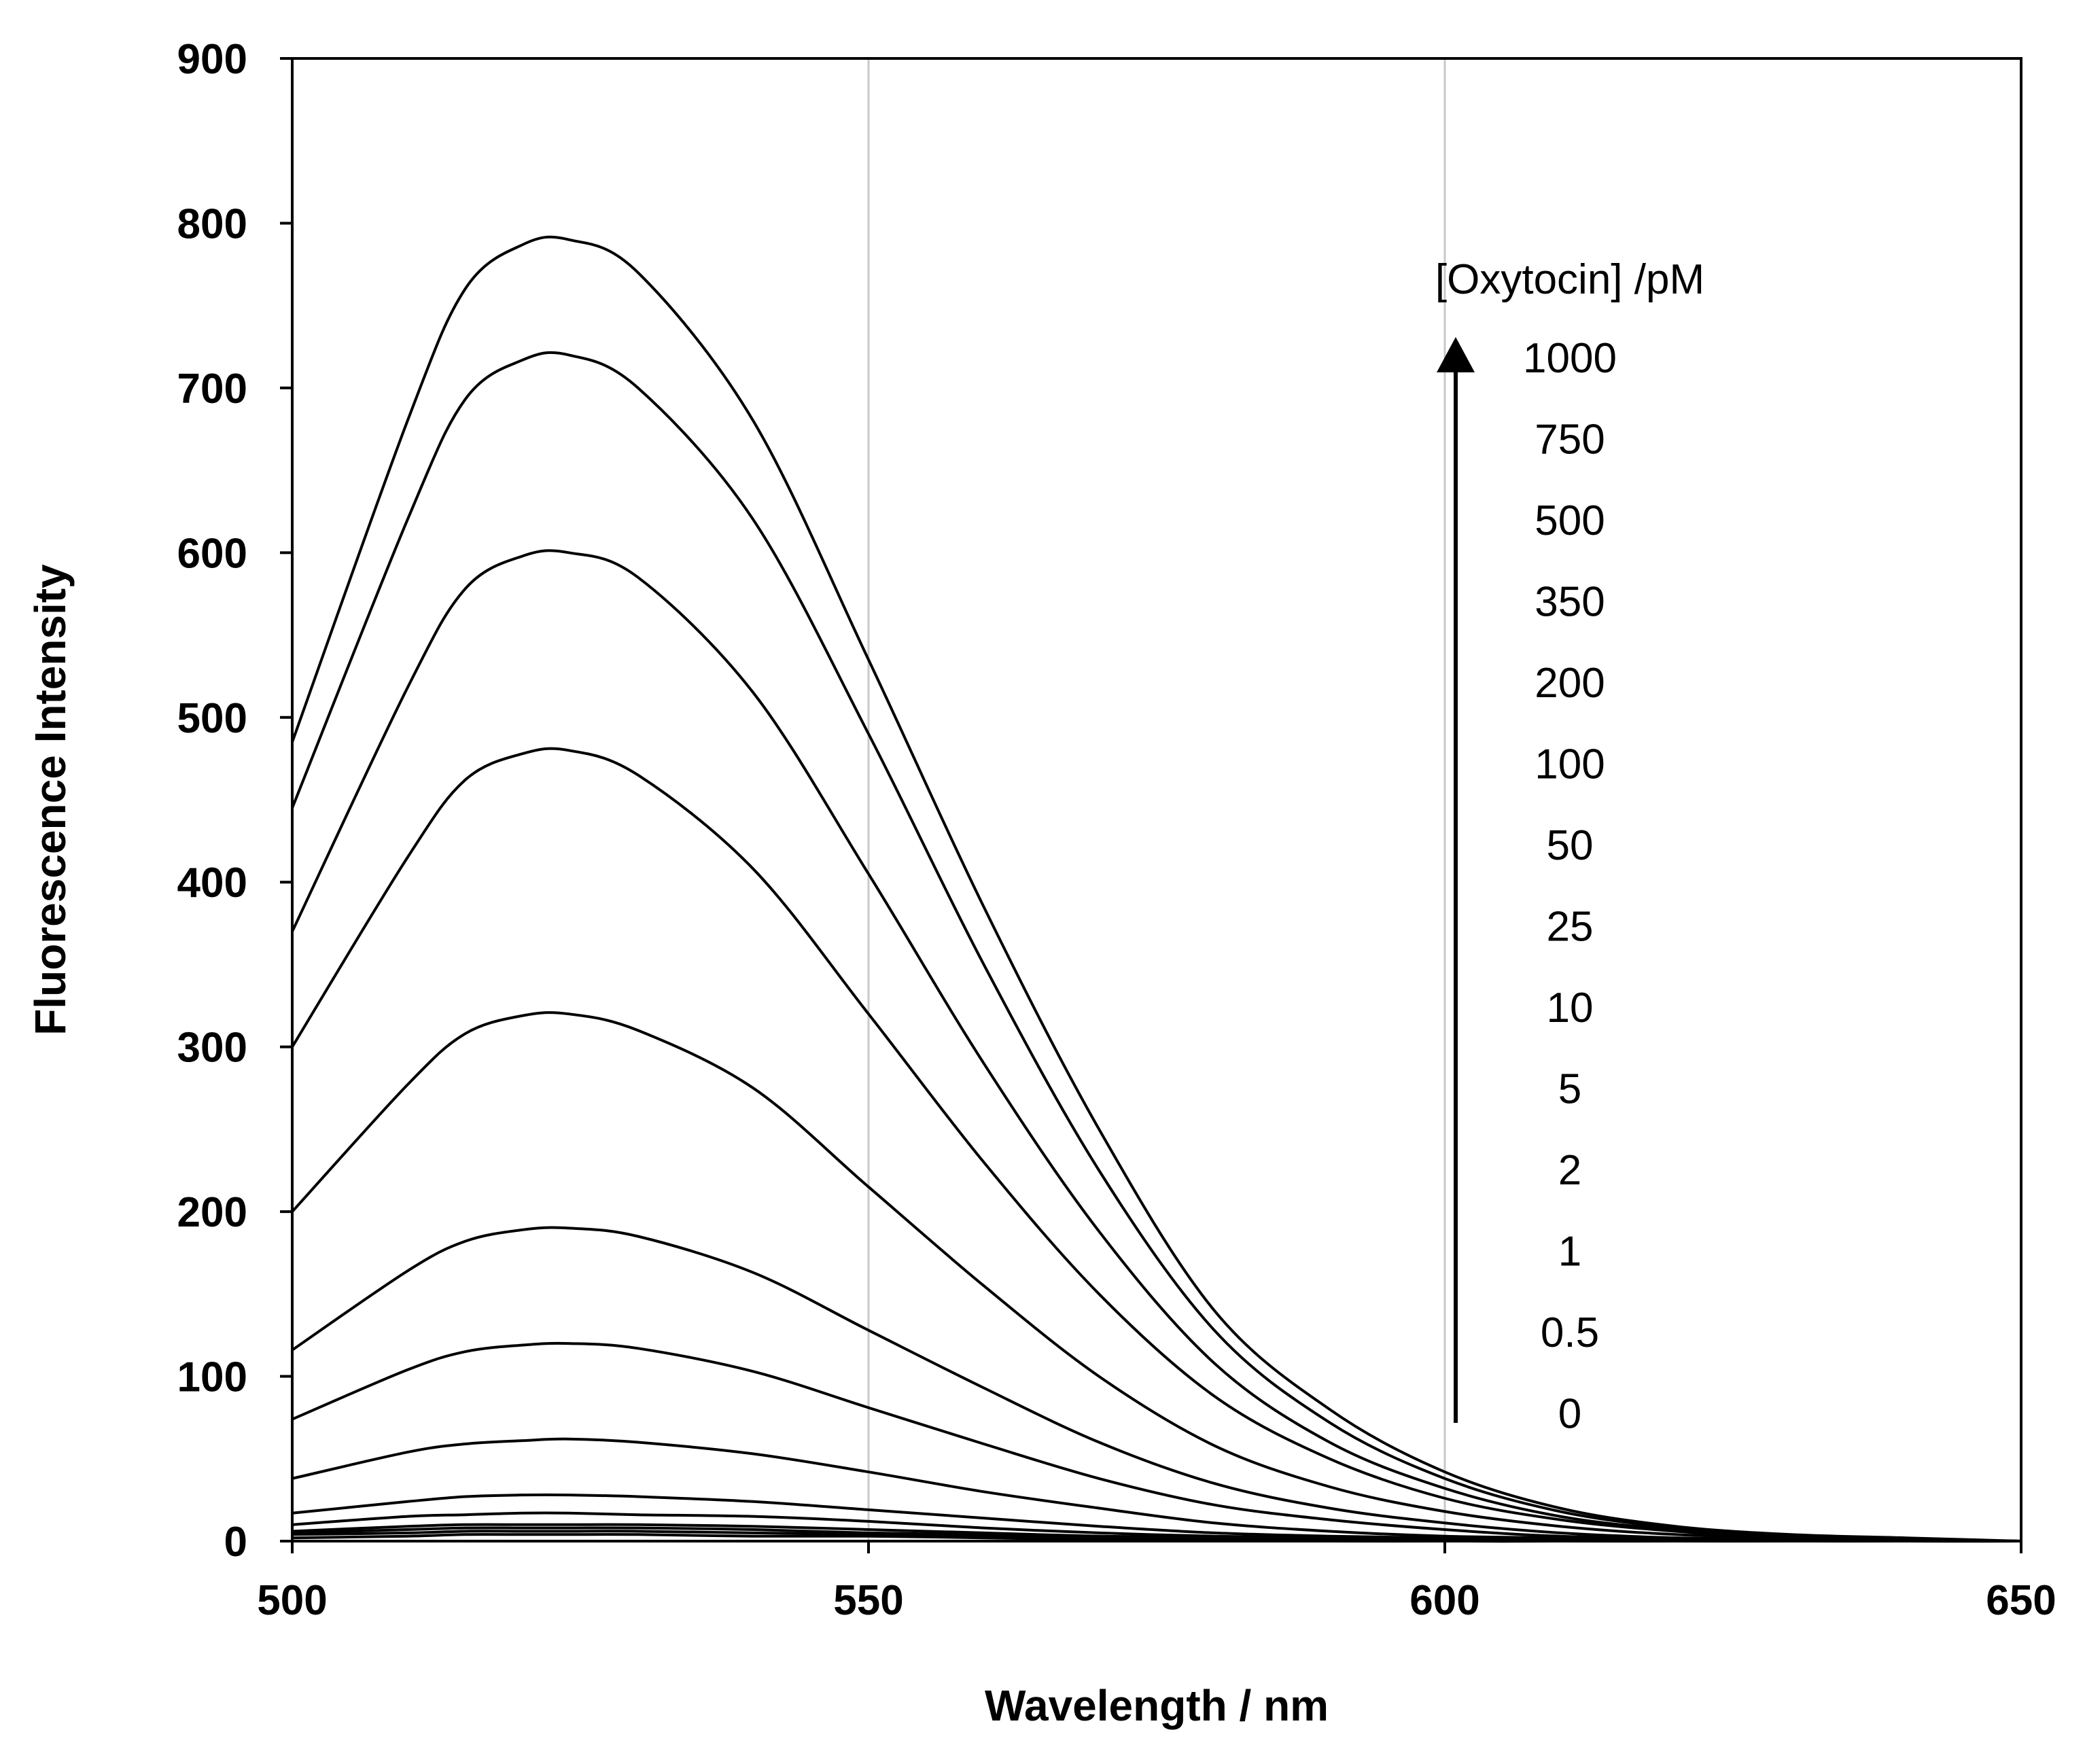 The height and width of the screenshot is (1764, 2085). I want to click on y-tick-label-3: 300, so click(212, 1048).